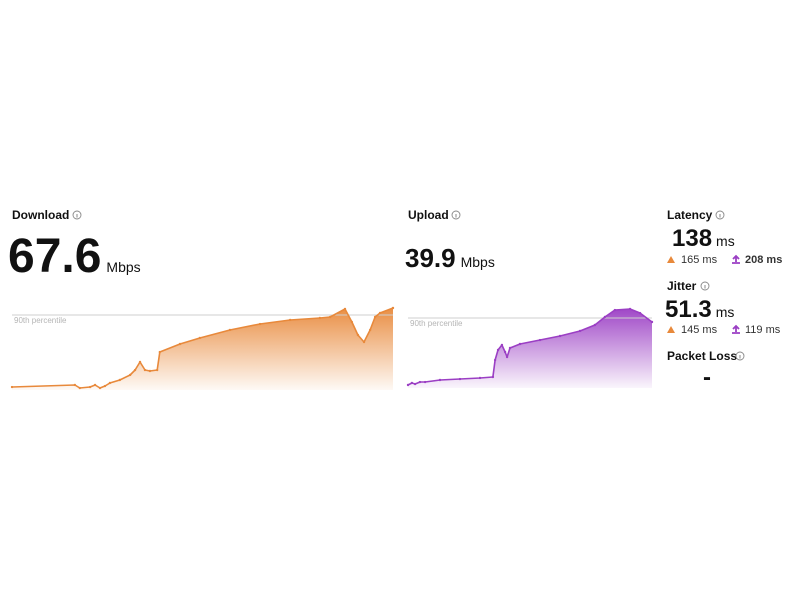  I want to click on packet-loss-value: -, so click(707, 377).